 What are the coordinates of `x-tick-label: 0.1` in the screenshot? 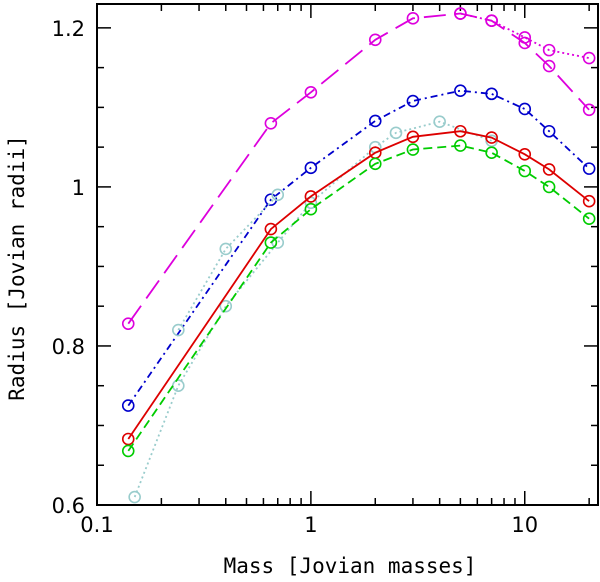 It's located at (96, 525).